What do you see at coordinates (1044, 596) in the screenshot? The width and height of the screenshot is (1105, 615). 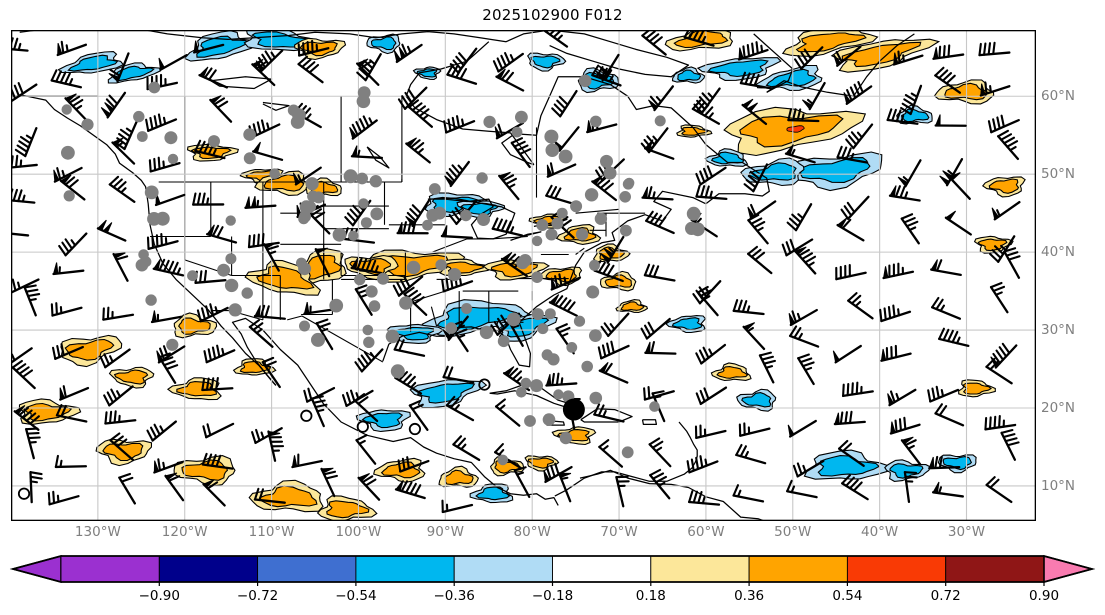 I see `colorbar-tick-label: 0.90` at bounding box center [1044, 596].